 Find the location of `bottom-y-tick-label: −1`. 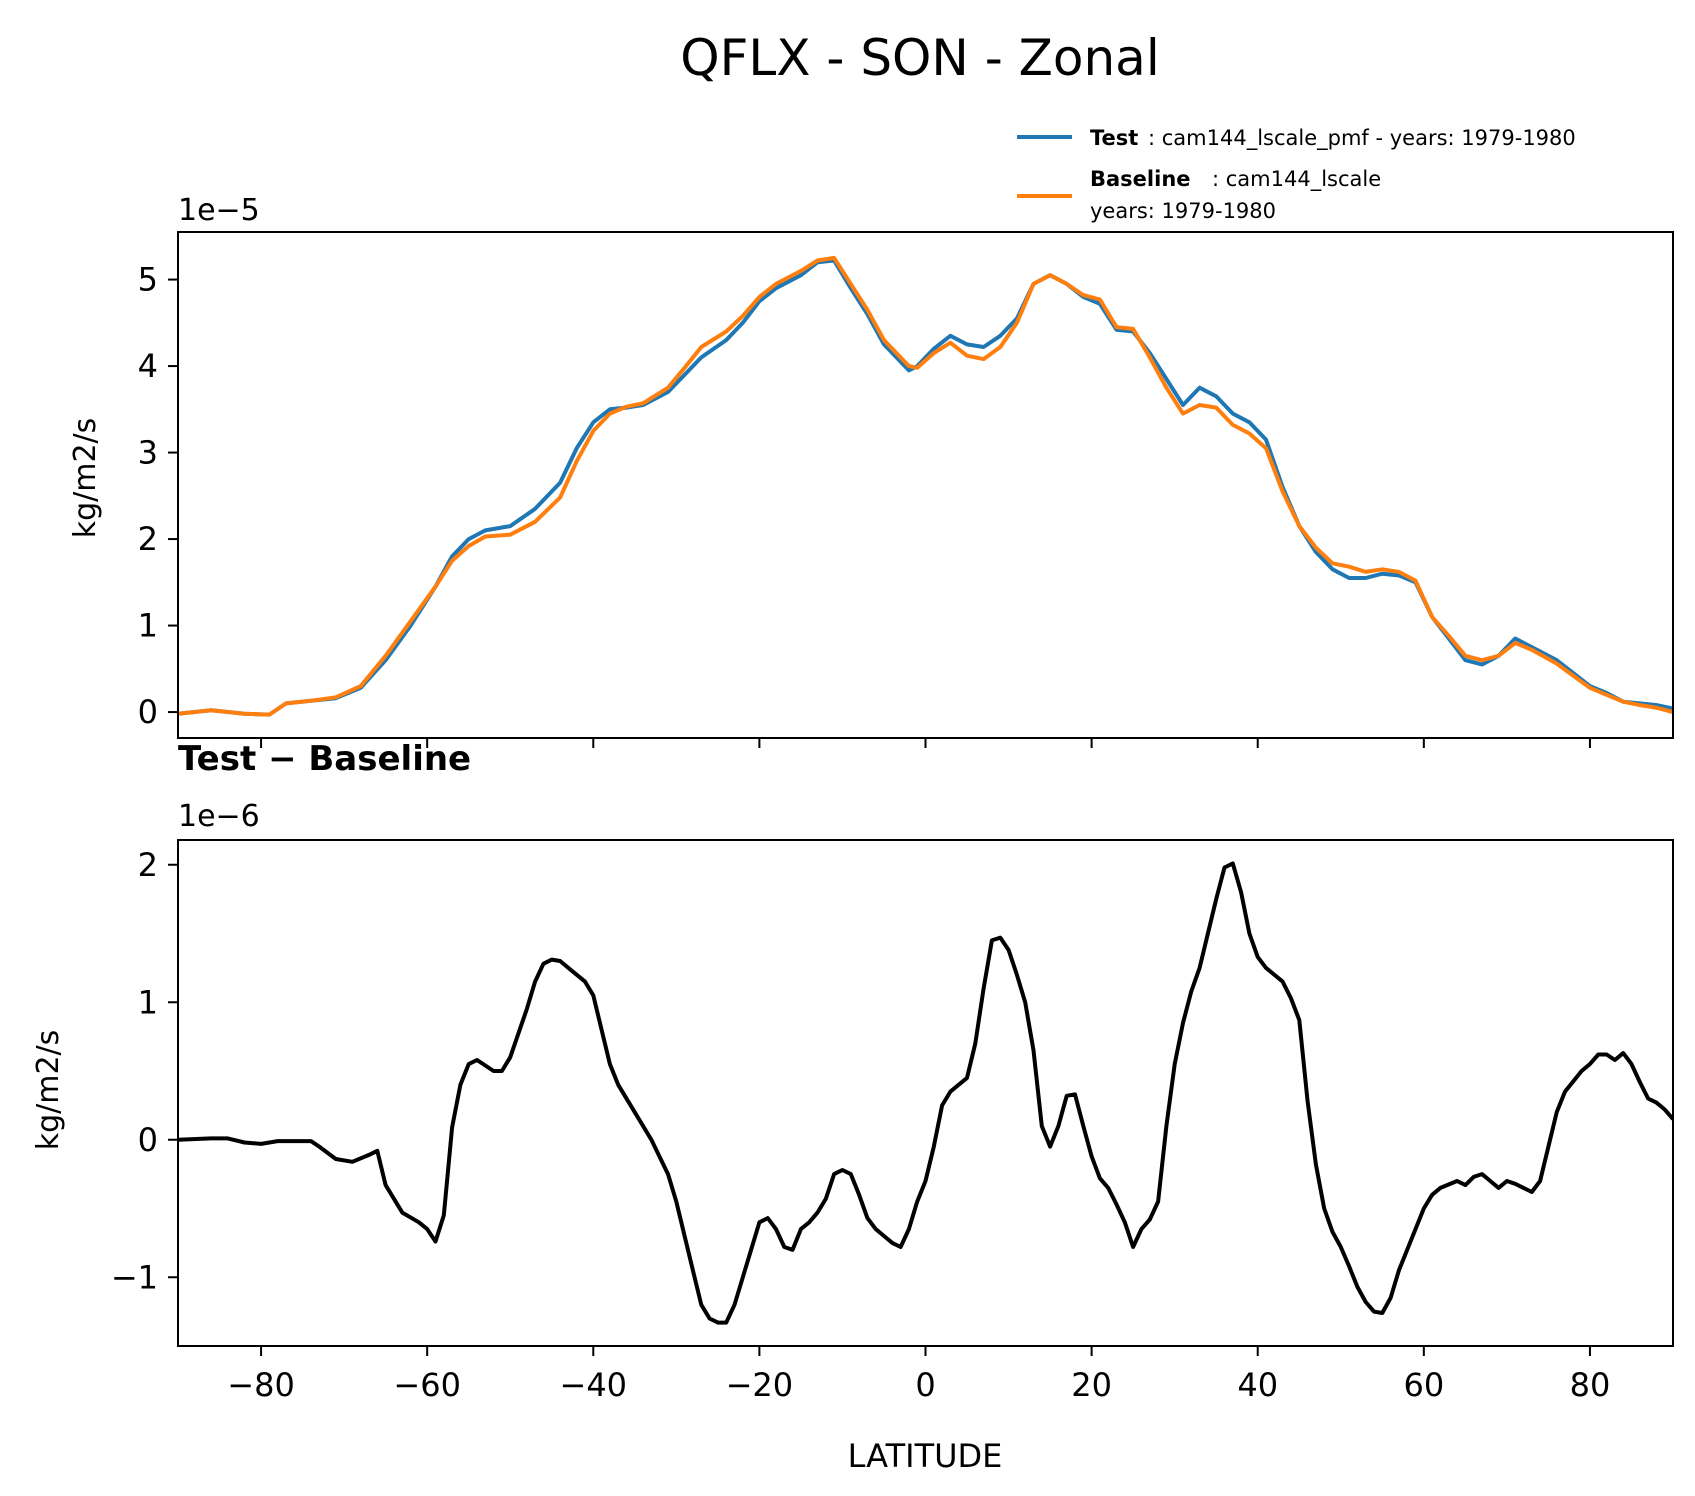

bottom-y-tick-label: −1 is located at coordinates (134, 1277).